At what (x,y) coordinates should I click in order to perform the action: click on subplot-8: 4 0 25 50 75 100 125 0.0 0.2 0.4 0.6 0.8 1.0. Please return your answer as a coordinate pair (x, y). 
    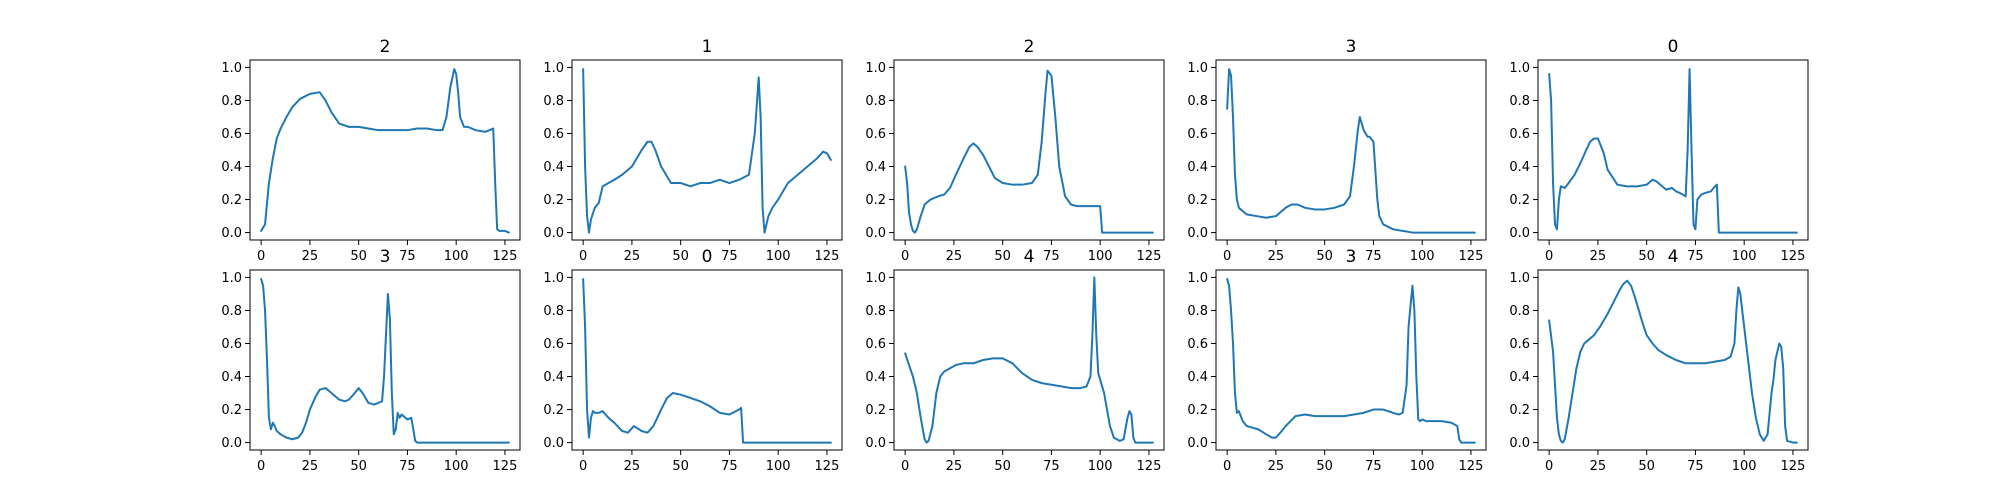
    Looking at the image, I should click on (1015, 360).